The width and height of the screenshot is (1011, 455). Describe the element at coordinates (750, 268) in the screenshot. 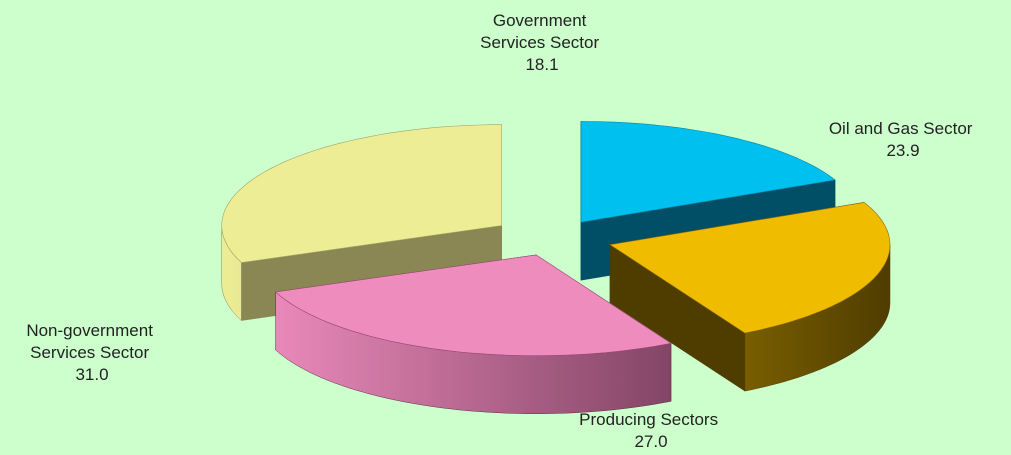

I see `slice-top-oil-and-gas` at that location.